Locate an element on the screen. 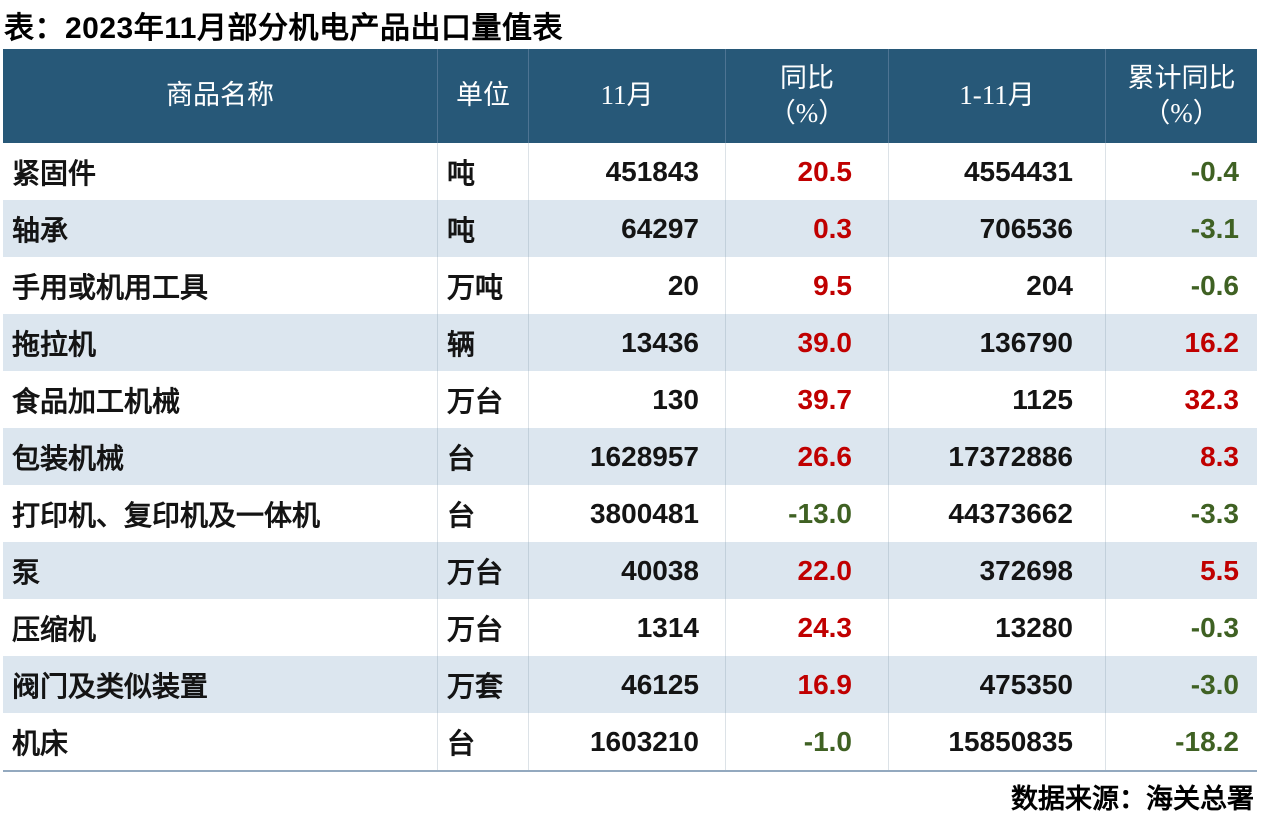 The height and width of the screenshot is (826, 1264). cell-unit: 辆 is located at coordinates (482, 342).